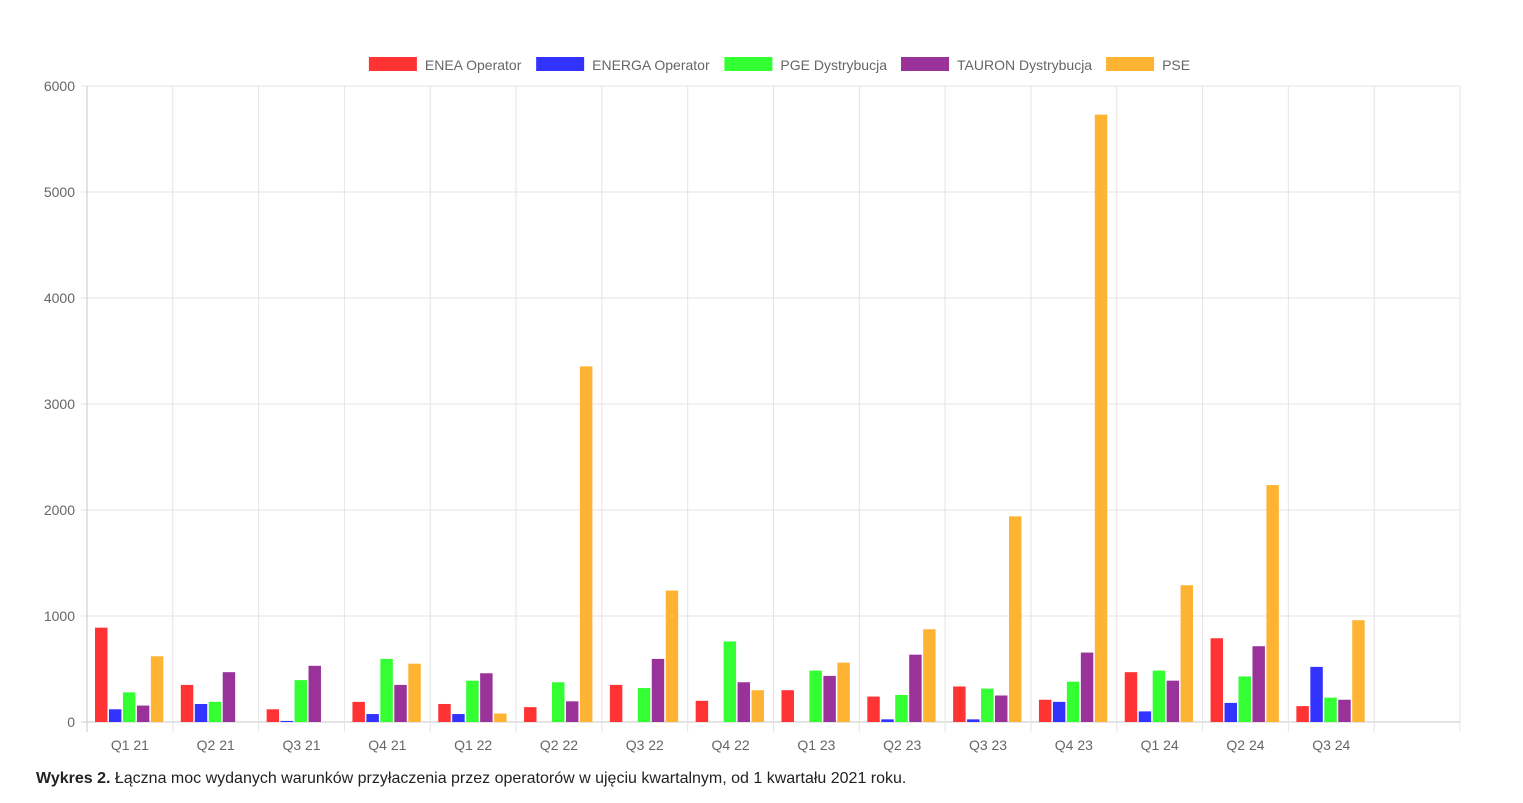 The height and width of the screenshot is (803, 1523). Describe the element at coordinates (816, 745) in the screenshot. I see `x-tick-label: Q1 23` at that location.